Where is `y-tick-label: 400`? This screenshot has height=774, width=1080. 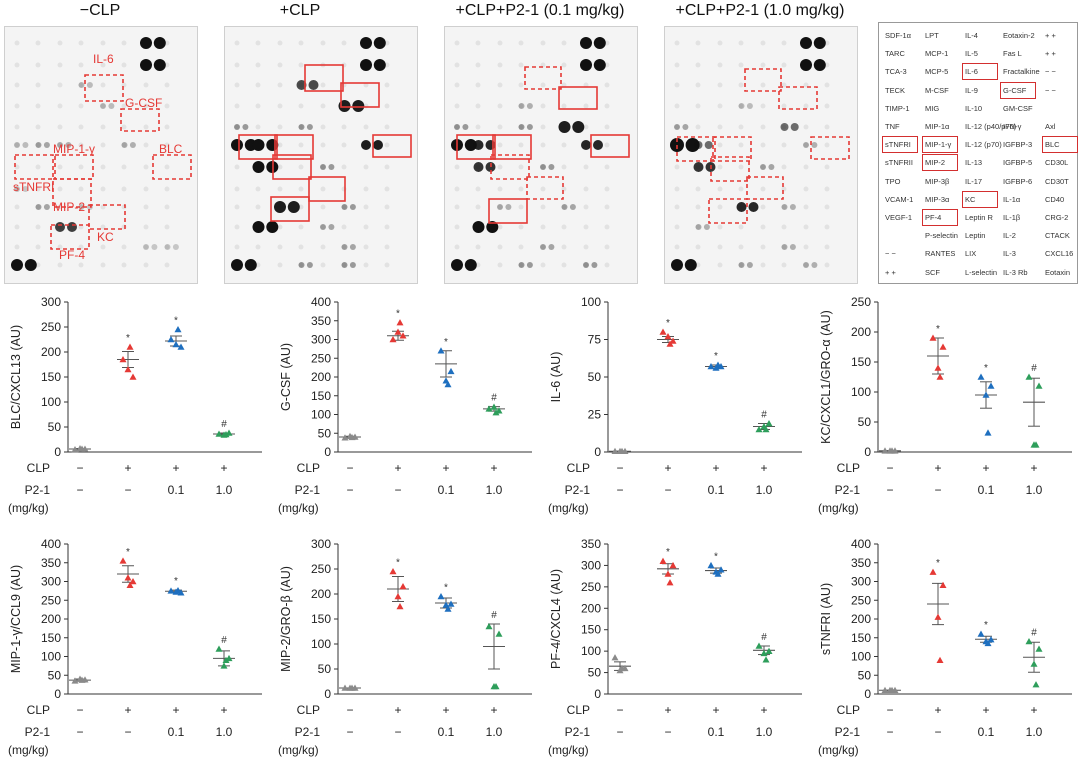 y-tick-label: 400 is located at coordinates (861, 544).